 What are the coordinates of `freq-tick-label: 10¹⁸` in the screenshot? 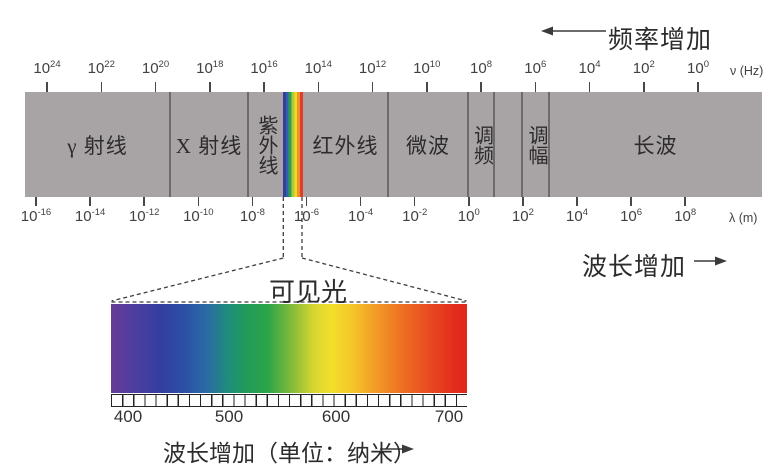 It's located at (210, 68).